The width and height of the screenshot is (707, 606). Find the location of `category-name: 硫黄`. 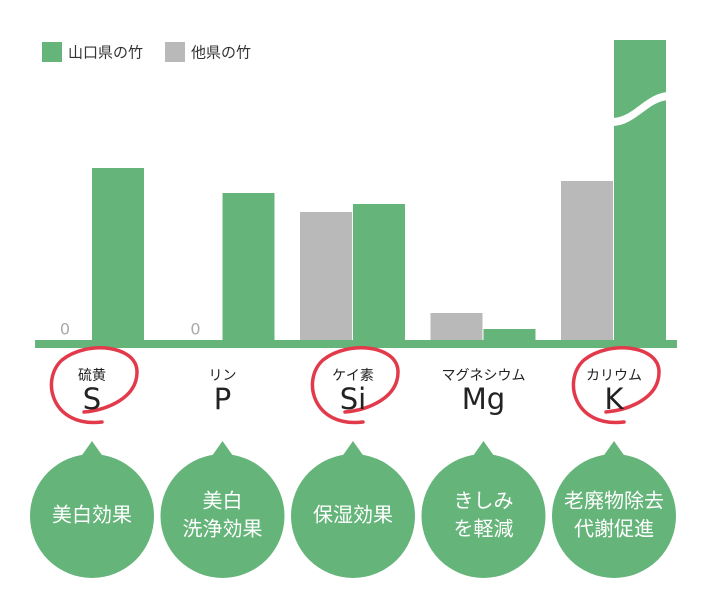

category-name: 硫黄 is located at coordinates (92, 375).